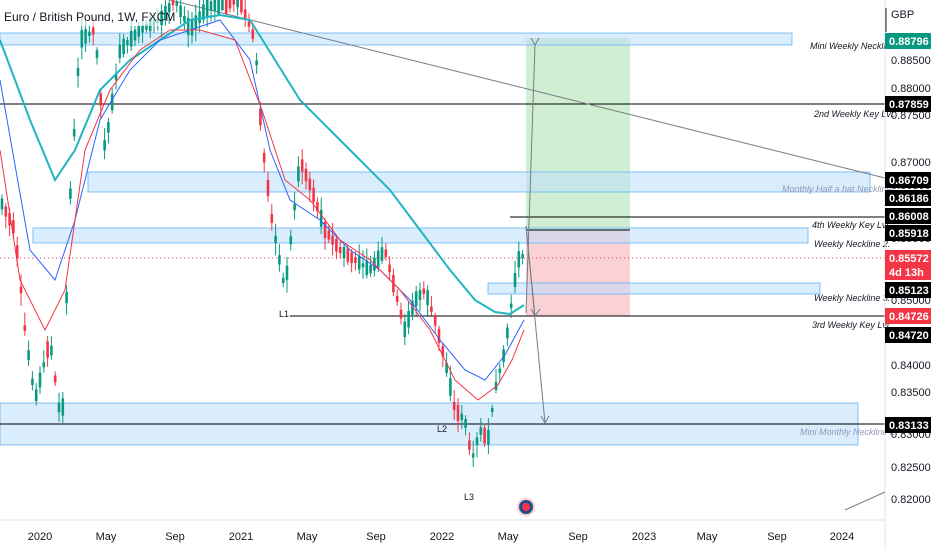 This screenshot has height=555, width=932. Describe the element at coordinates (911, 89) in the screenshot. I see `price-tick-label: 0.88000` at that location.